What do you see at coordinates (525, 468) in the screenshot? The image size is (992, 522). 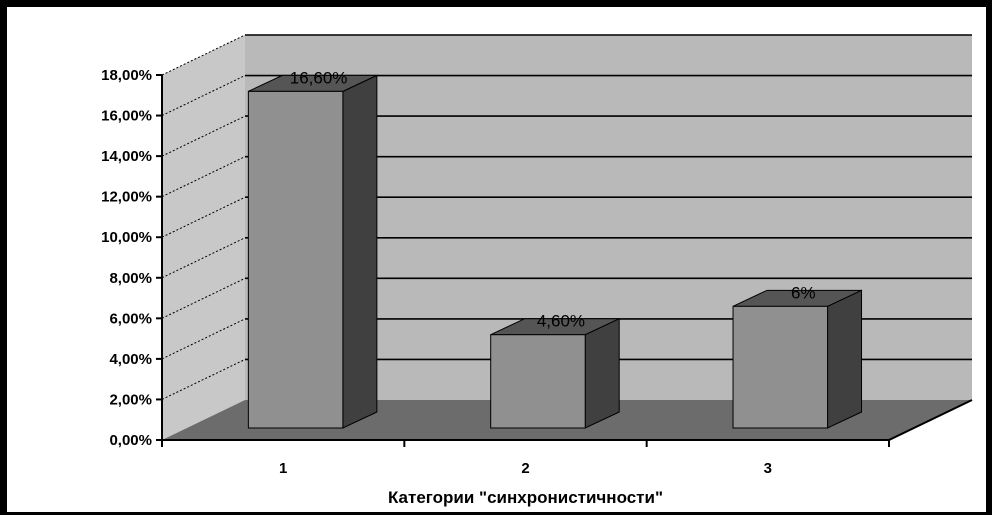 I see `x-tick-label: 2` at bounding box center [525, 468].